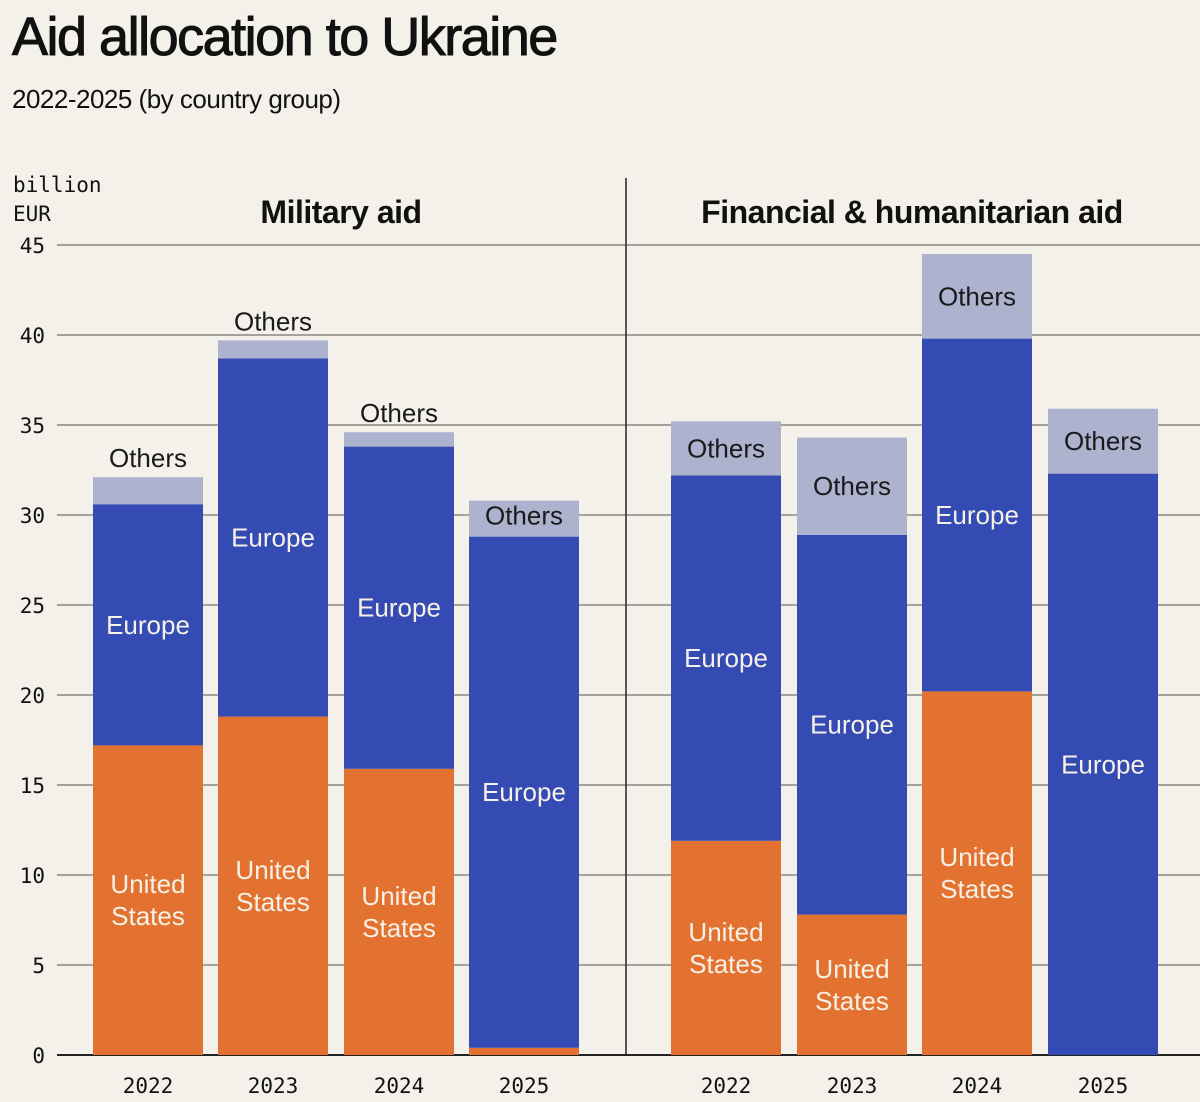  Describe the element at coordinates (32, 606) in the screenshot. I see `y-tick-label: 25` at that location.